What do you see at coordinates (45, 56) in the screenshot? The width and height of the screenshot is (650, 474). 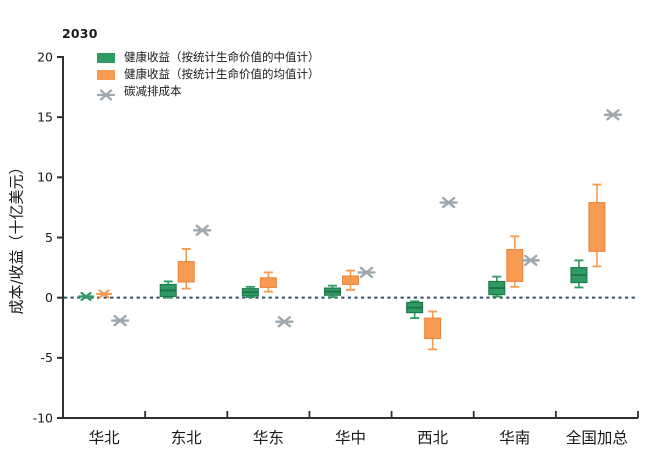 I see `y-tick-label: 20` at bounding box center [45, 56].